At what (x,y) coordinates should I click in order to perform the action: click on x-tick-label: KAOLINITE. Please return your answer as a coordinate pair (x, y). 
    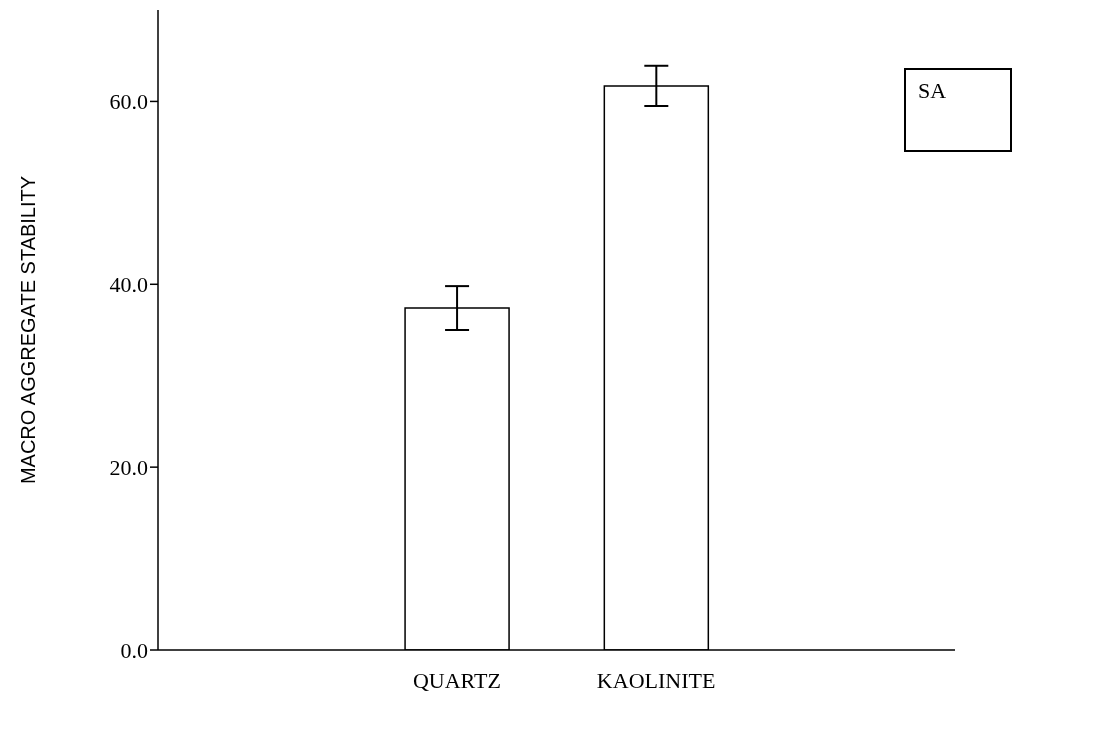
    Looking at the image, I should click on (656, 680).